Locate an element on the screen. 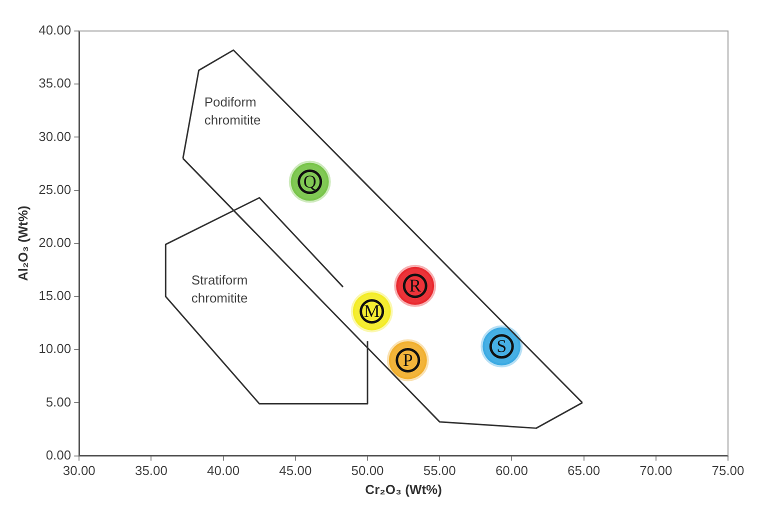 This screenshot has width=760, height=506. x-tick-label: 70.00 is located at coordinates (656, 470).